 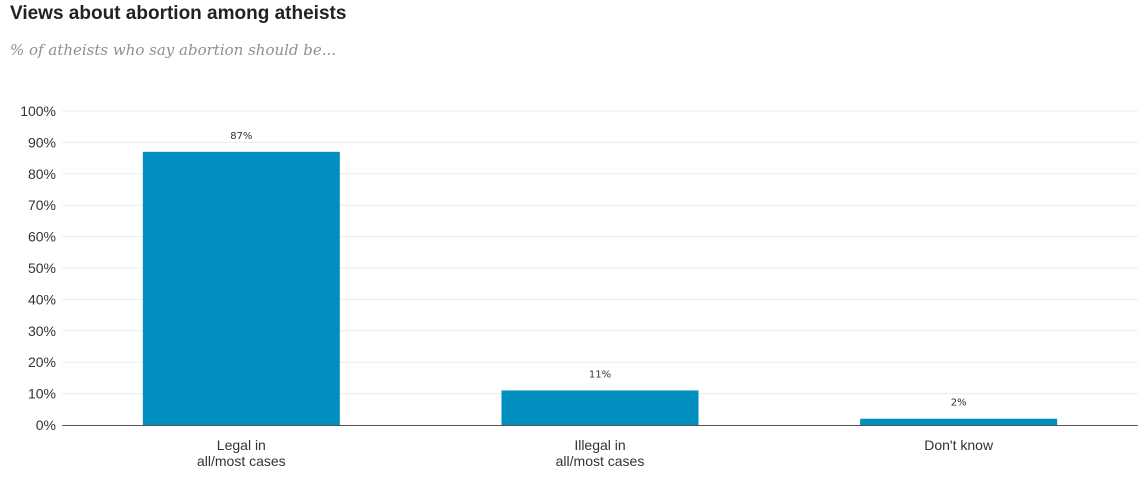 What do you see at coordinates (42, 174) in the screenshot?
I see `y-tick-label: 80%` at bounding box center [42, 174].